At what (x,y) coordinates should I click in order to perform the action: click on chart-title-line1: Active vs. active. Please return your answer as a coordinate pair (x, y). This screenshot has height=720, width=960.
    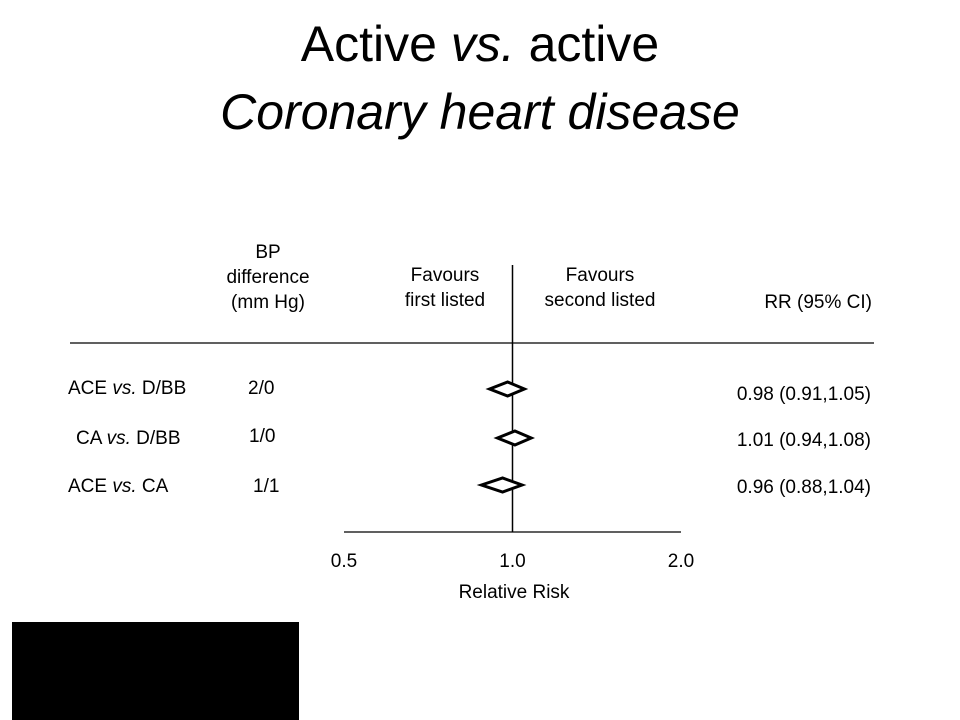
    Looking at the image, I should click on (480, 44).